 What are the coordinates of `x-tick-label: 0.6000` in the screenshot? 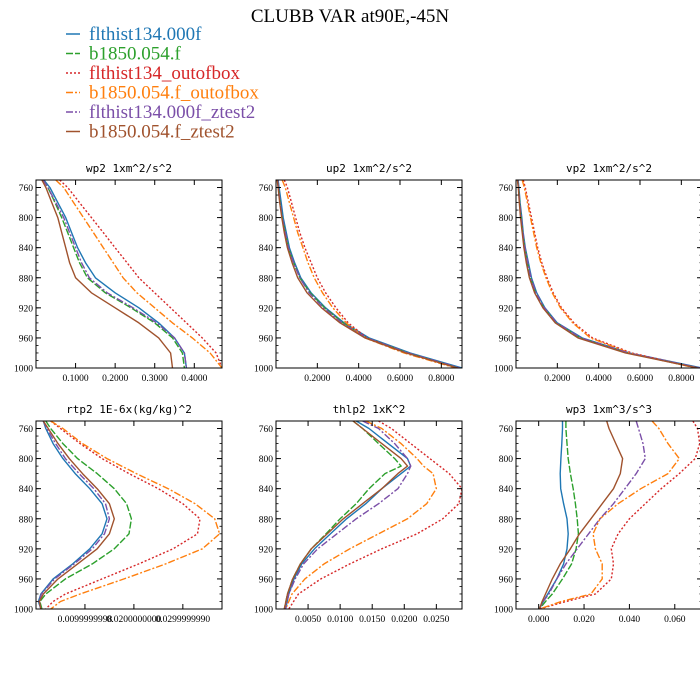 It's located at (400, 379).